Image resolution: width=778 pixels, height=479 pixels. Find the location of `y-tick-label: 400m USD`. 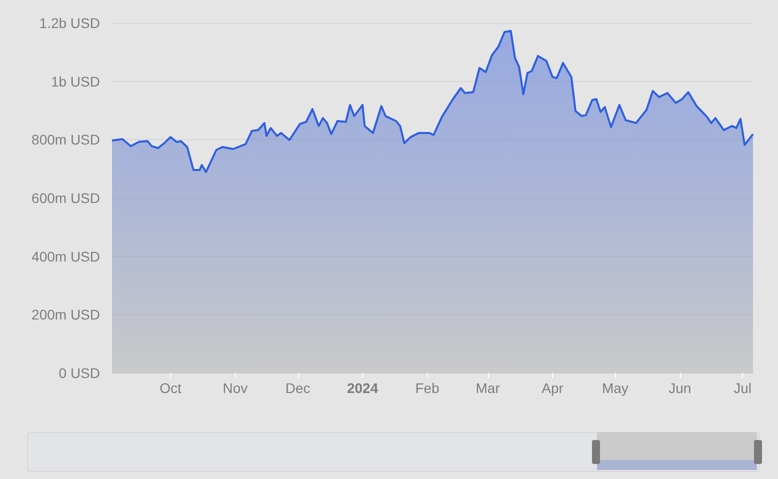

y-tick-label: 400m USD is located at coordinates (66, 256).